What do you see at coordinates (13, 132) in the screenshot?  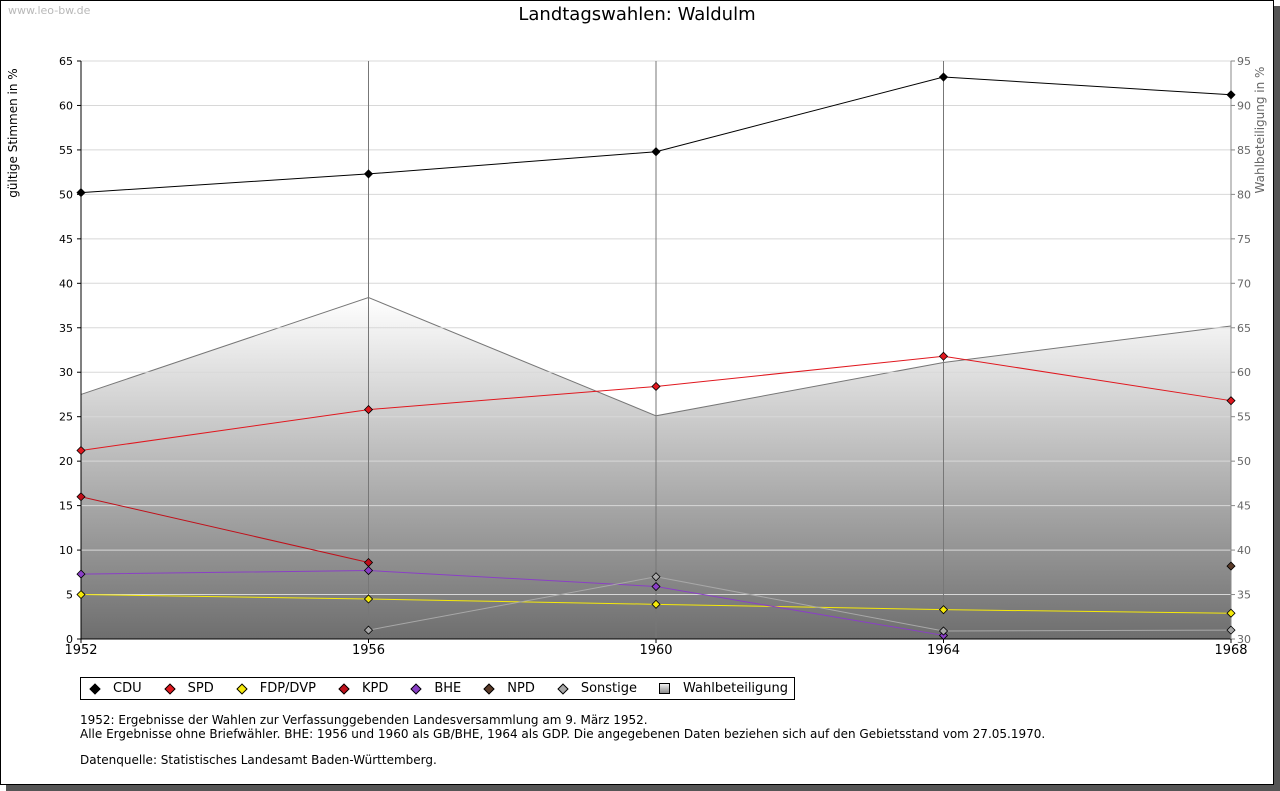 I see `y-axis-label: gültige Stimmen in %` at bounding box center [13, 132].